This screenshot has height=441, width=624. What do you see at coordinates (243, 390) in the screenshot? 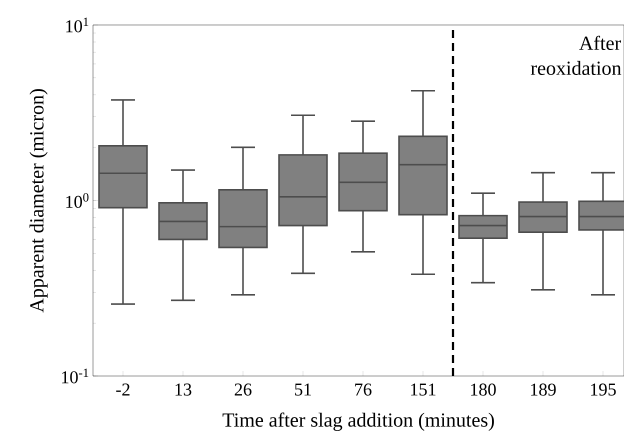
I see `x-tick-label: 26` at bounding box center [243, 390].